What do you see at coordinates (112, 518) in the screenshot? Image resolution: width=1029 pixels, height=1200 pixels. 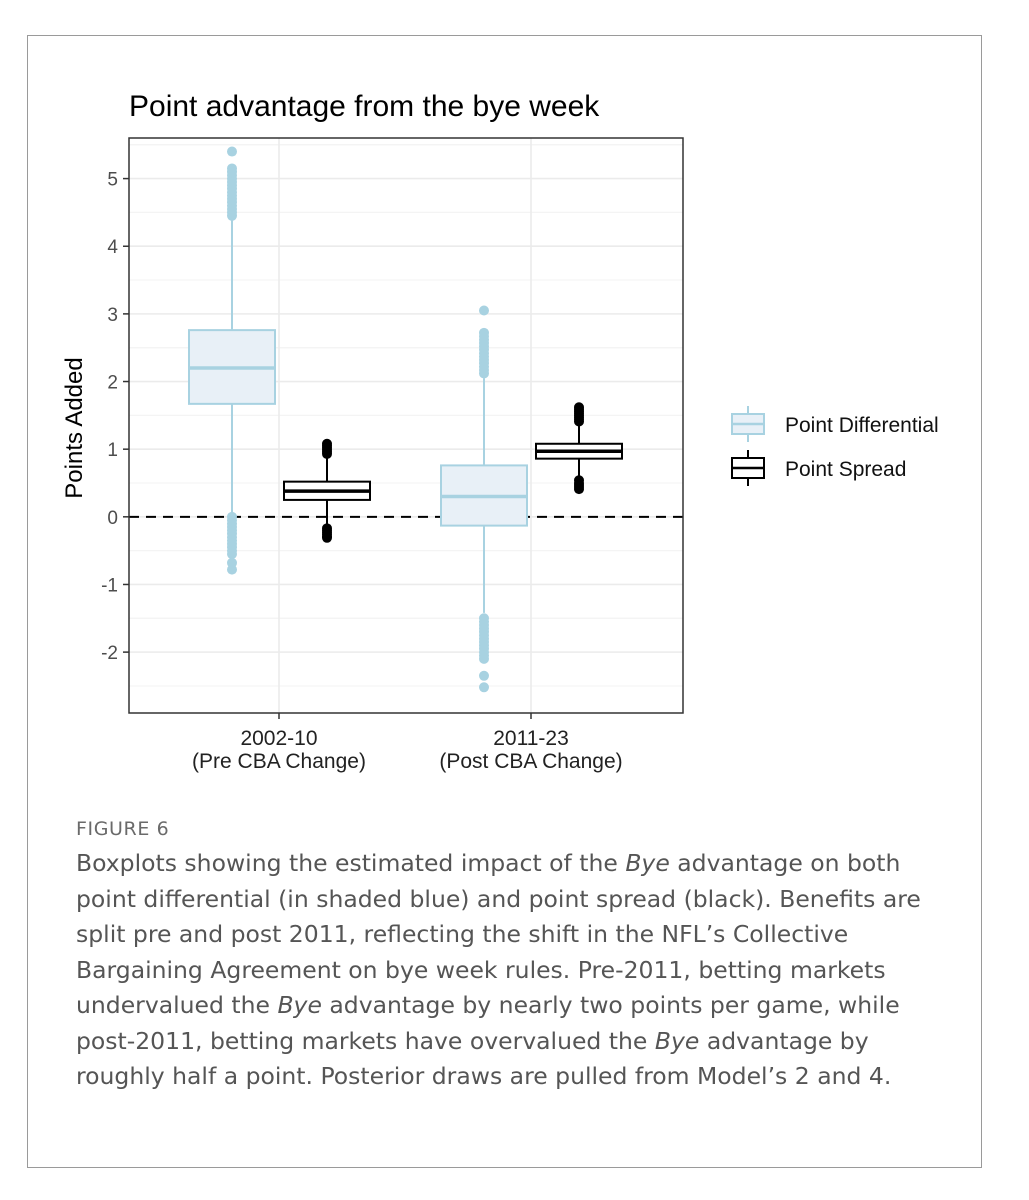 I see `y-tick-label: 0` at bounding box center [112, 518].